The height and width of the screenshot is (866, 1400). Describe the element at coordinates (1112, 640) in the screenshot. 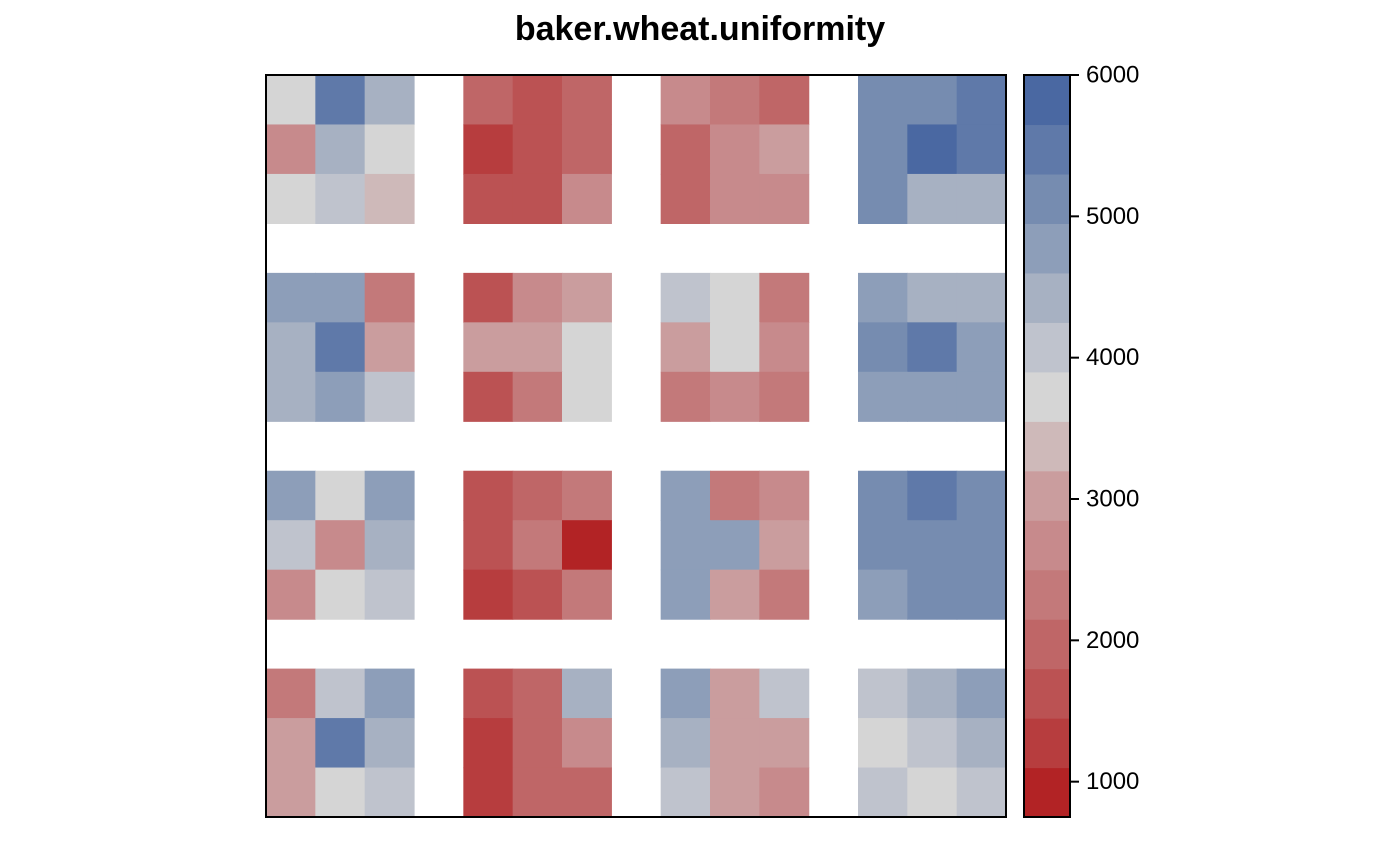

I see `colorbar-tick-label: 2000` at that location.